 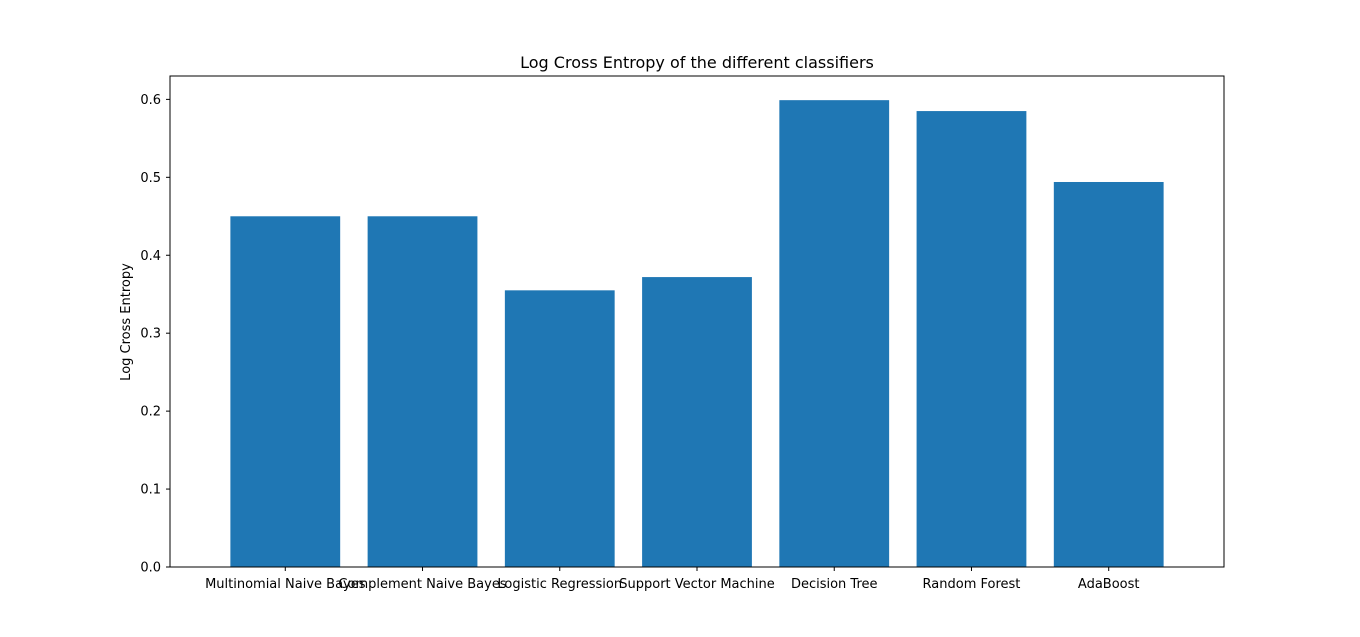 What do you see at coordinates (150, 334) in the screenshot?
I see `y-tick-label: 0.3` at bounding box center [150, 334].